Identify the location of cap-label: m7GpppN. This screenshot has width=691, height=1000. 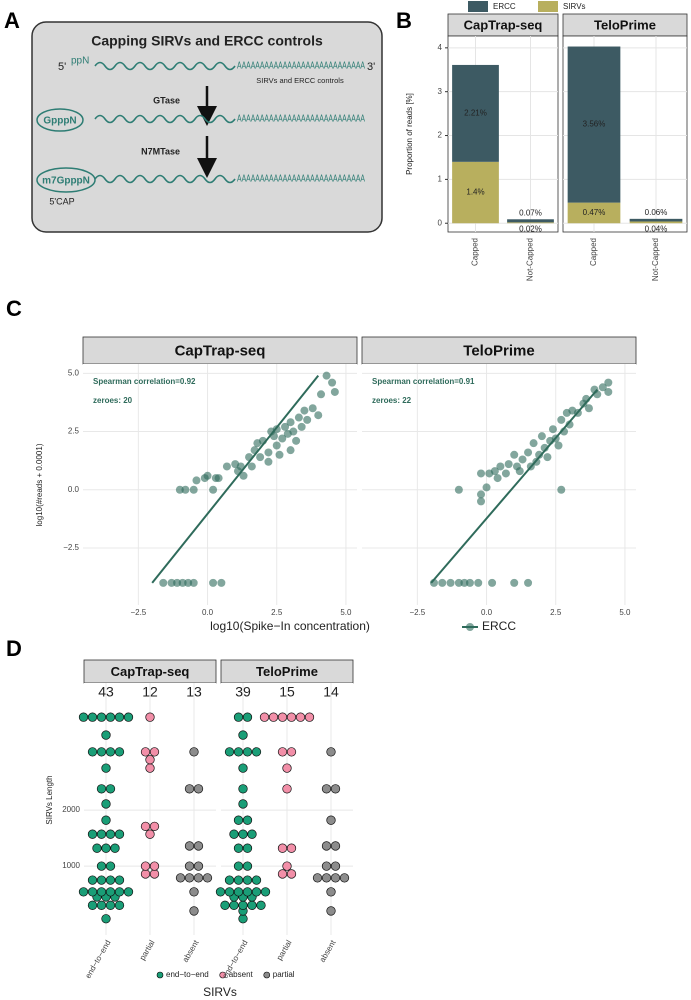
(66, 181).